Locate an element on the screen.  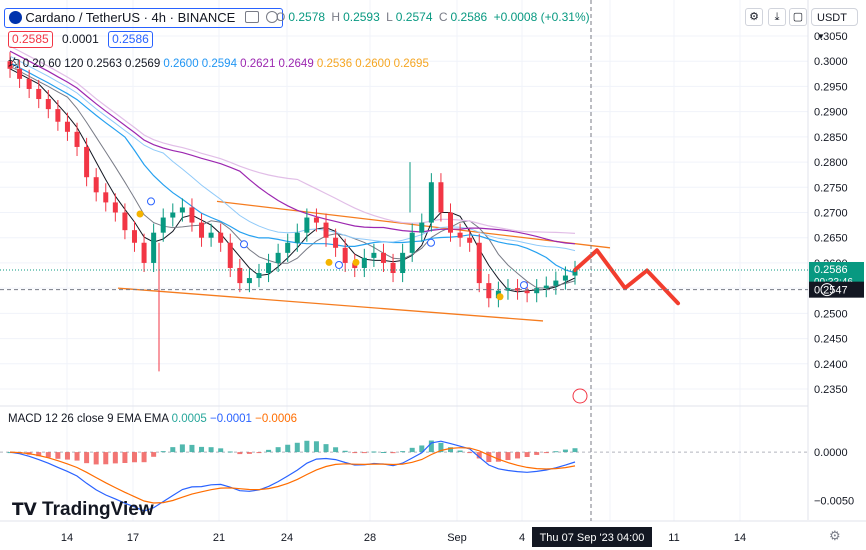
macd-tick-label: −0.0050 is located at coordinates (834, 501).